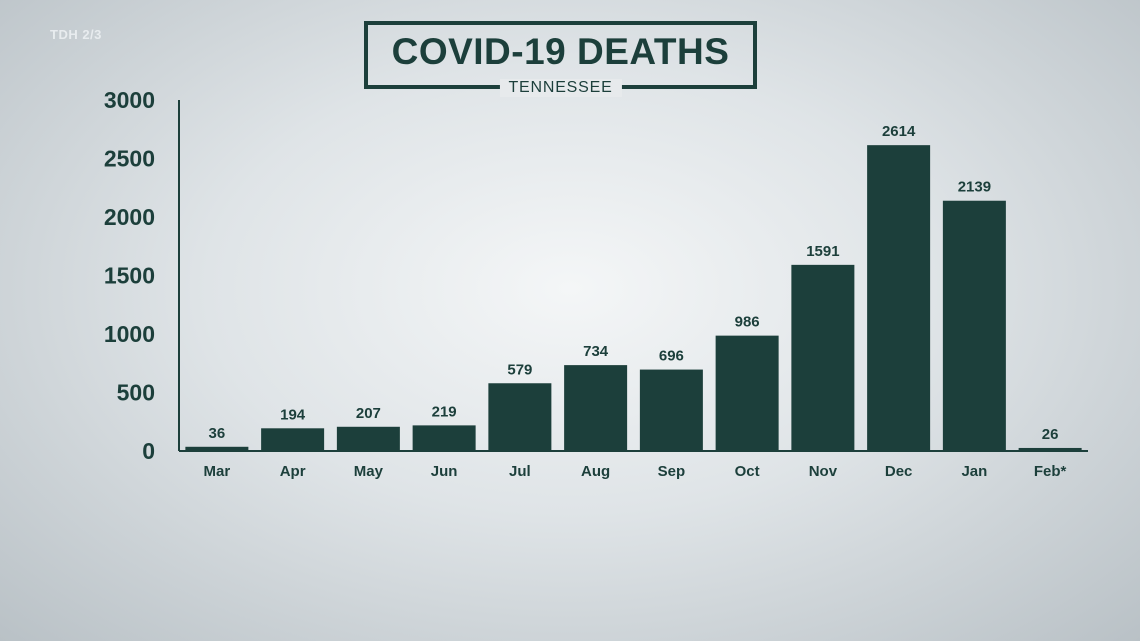  What do you see at coordinates (1050, 471) in the screenshot?
I see `x-tick-label: Feb*` at bounding box center [1050, 471].